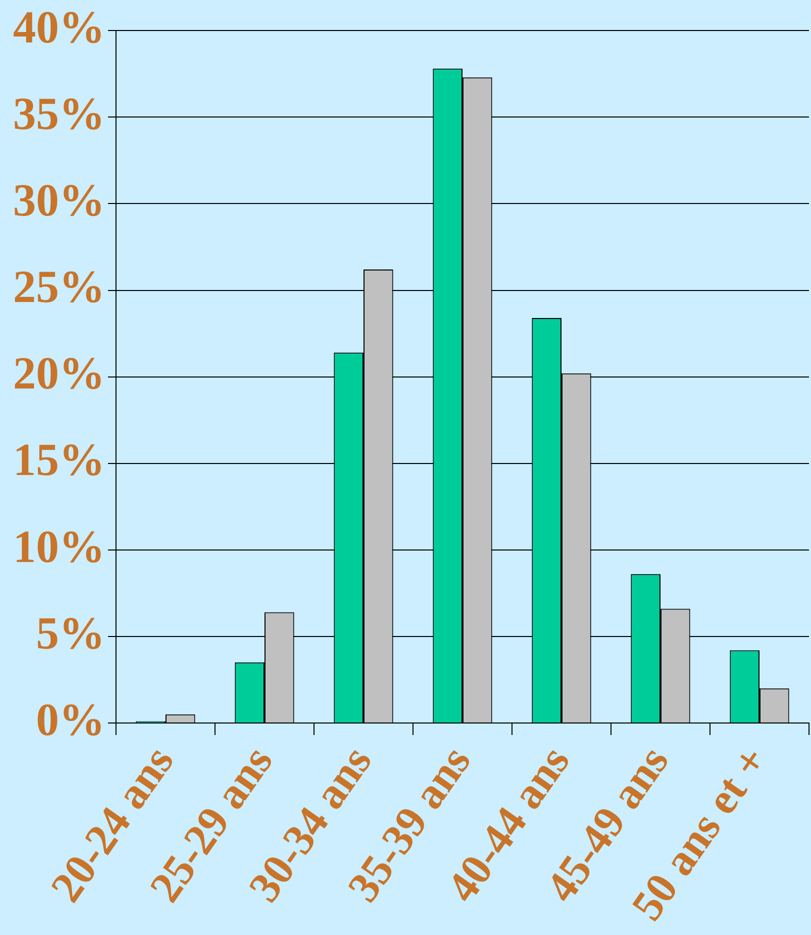 This screenshot has height=935, width=811. I want to click on y-tick-label: 15%, so click(59, 460).